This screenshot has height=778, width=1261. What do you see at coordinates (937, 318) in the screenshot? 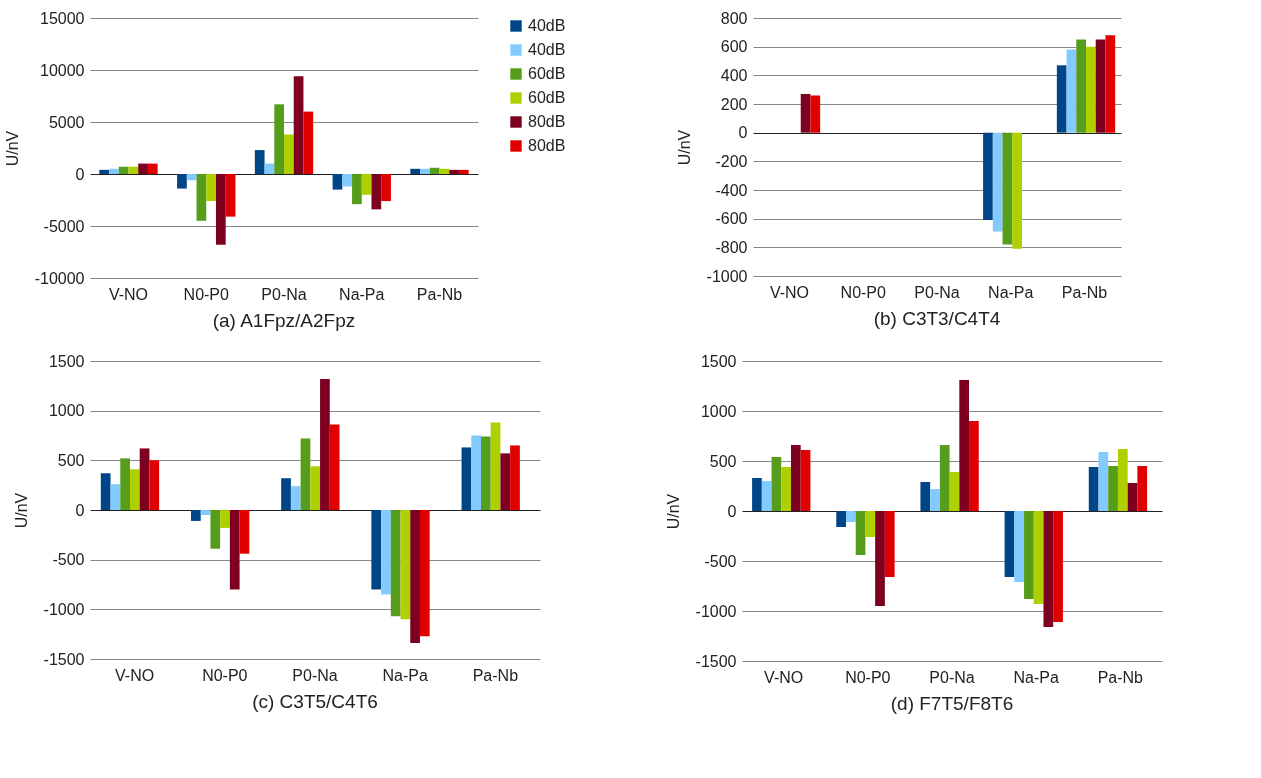
I see `text: (b) C3T3/C4T4` at bounding box center [937, 318].